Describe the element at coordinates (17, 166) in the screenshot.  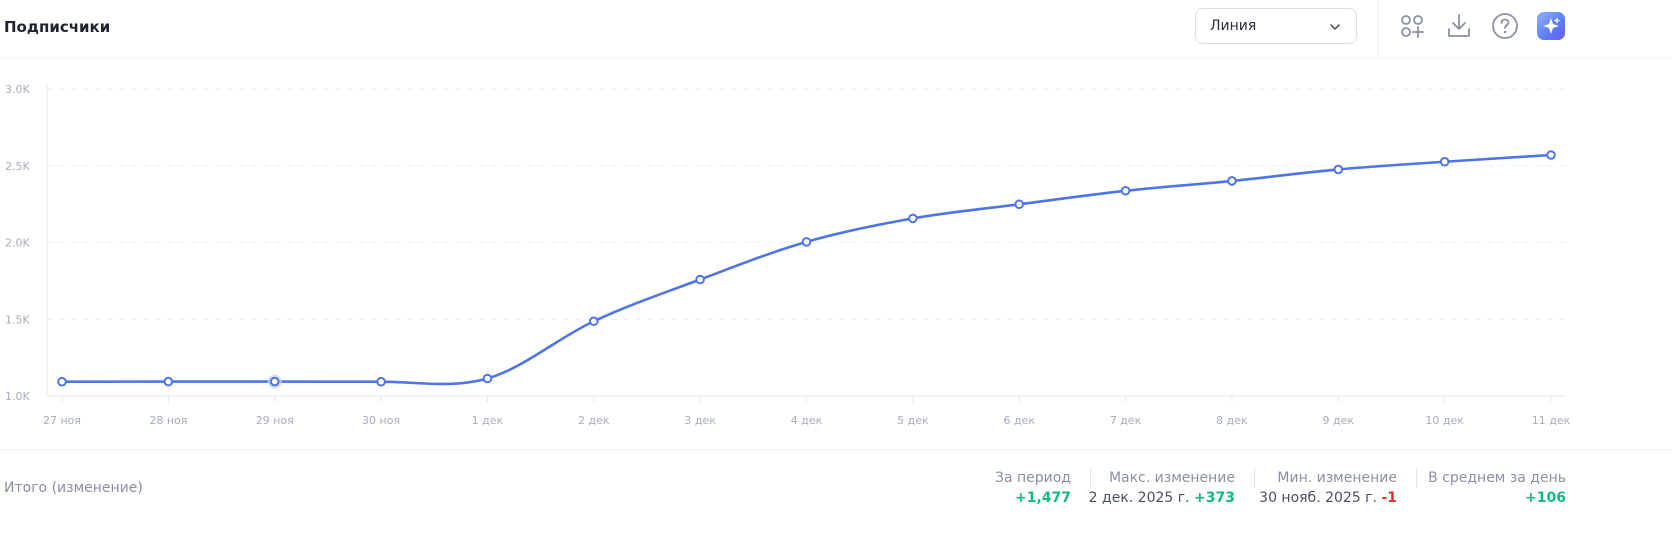
I see `y-tick-label: 2.5K` at that location.